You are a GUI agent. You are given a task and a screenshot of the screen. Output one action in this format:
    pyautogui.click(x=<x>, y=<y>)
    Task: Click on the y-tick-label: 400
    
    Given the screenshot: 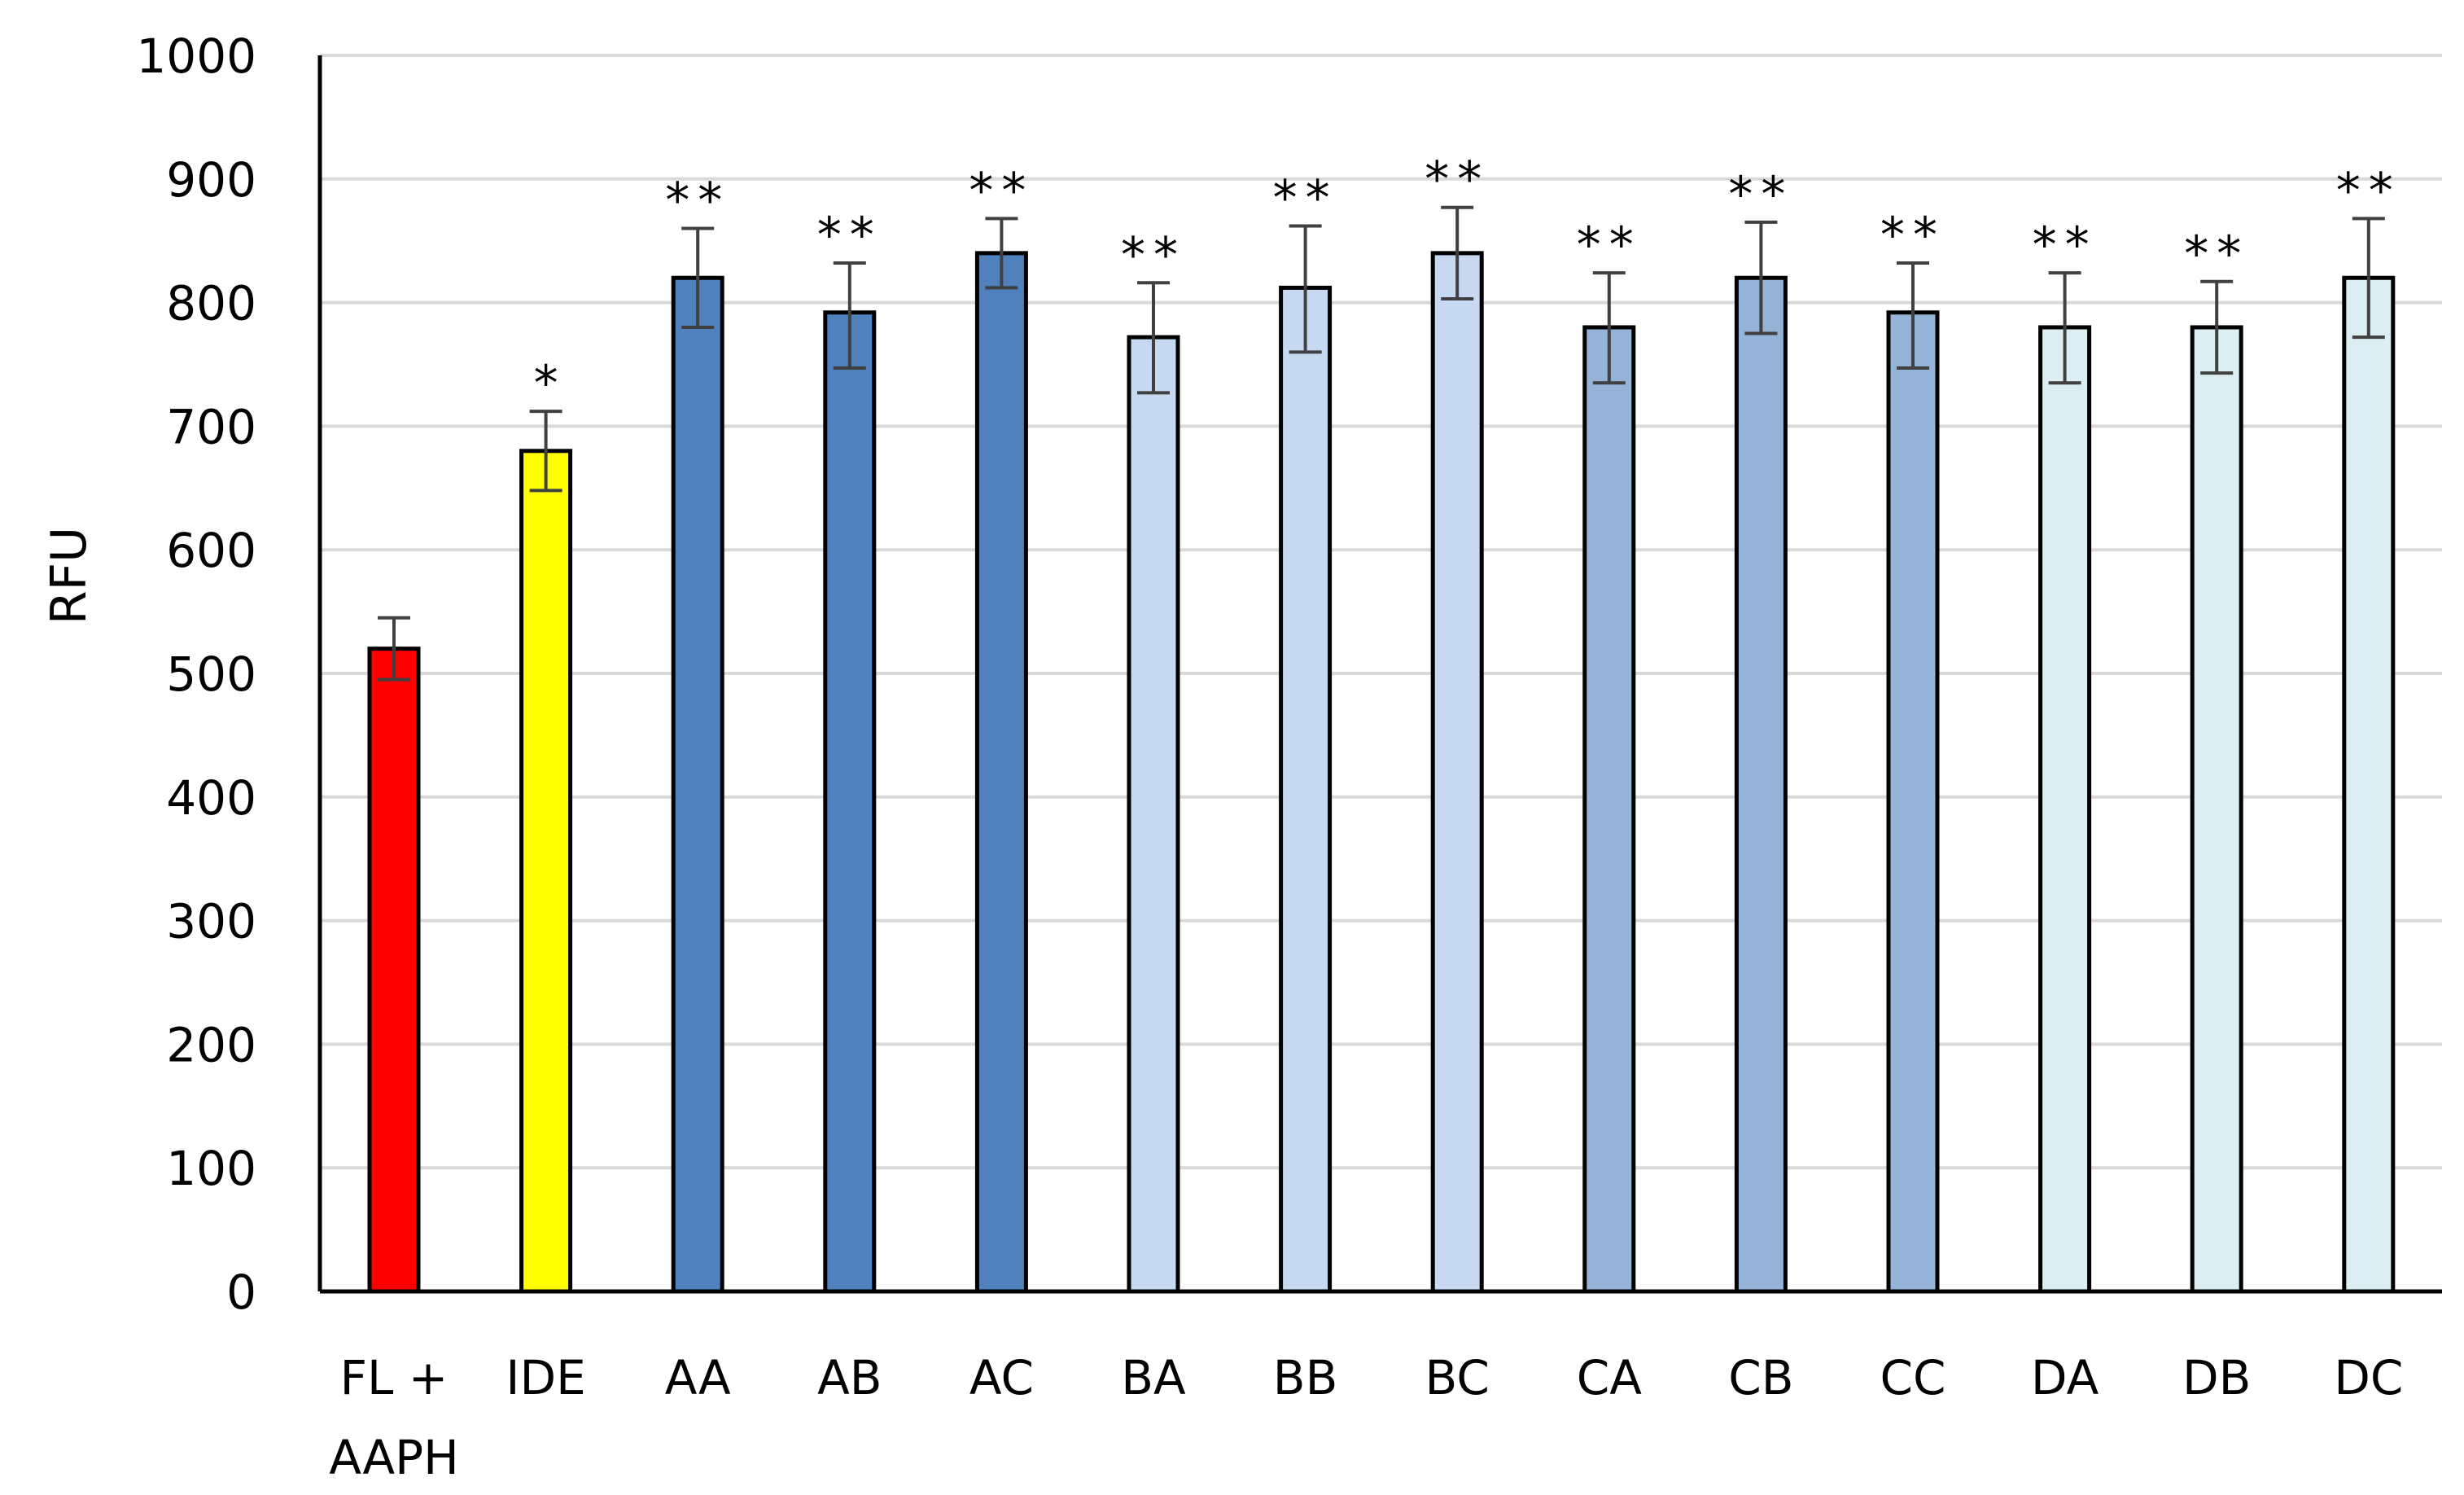 What is the action you would take?
    pyautogui.click(x=211, y=798)
    